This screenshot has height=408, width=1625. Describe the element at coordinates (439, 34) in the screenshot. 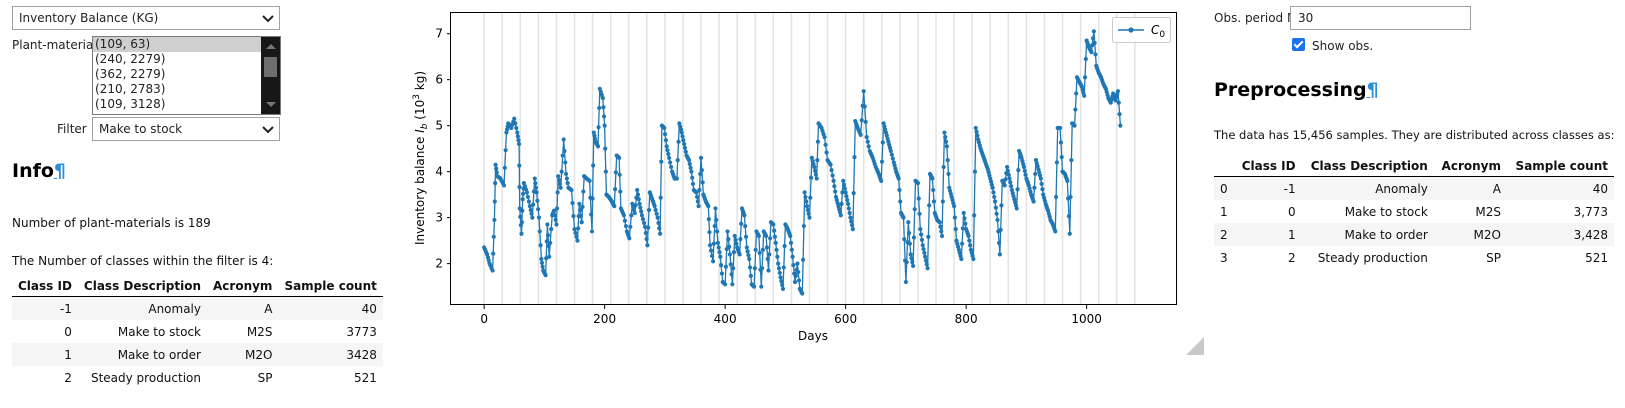

I see `y-tick-label: 7` at that location.